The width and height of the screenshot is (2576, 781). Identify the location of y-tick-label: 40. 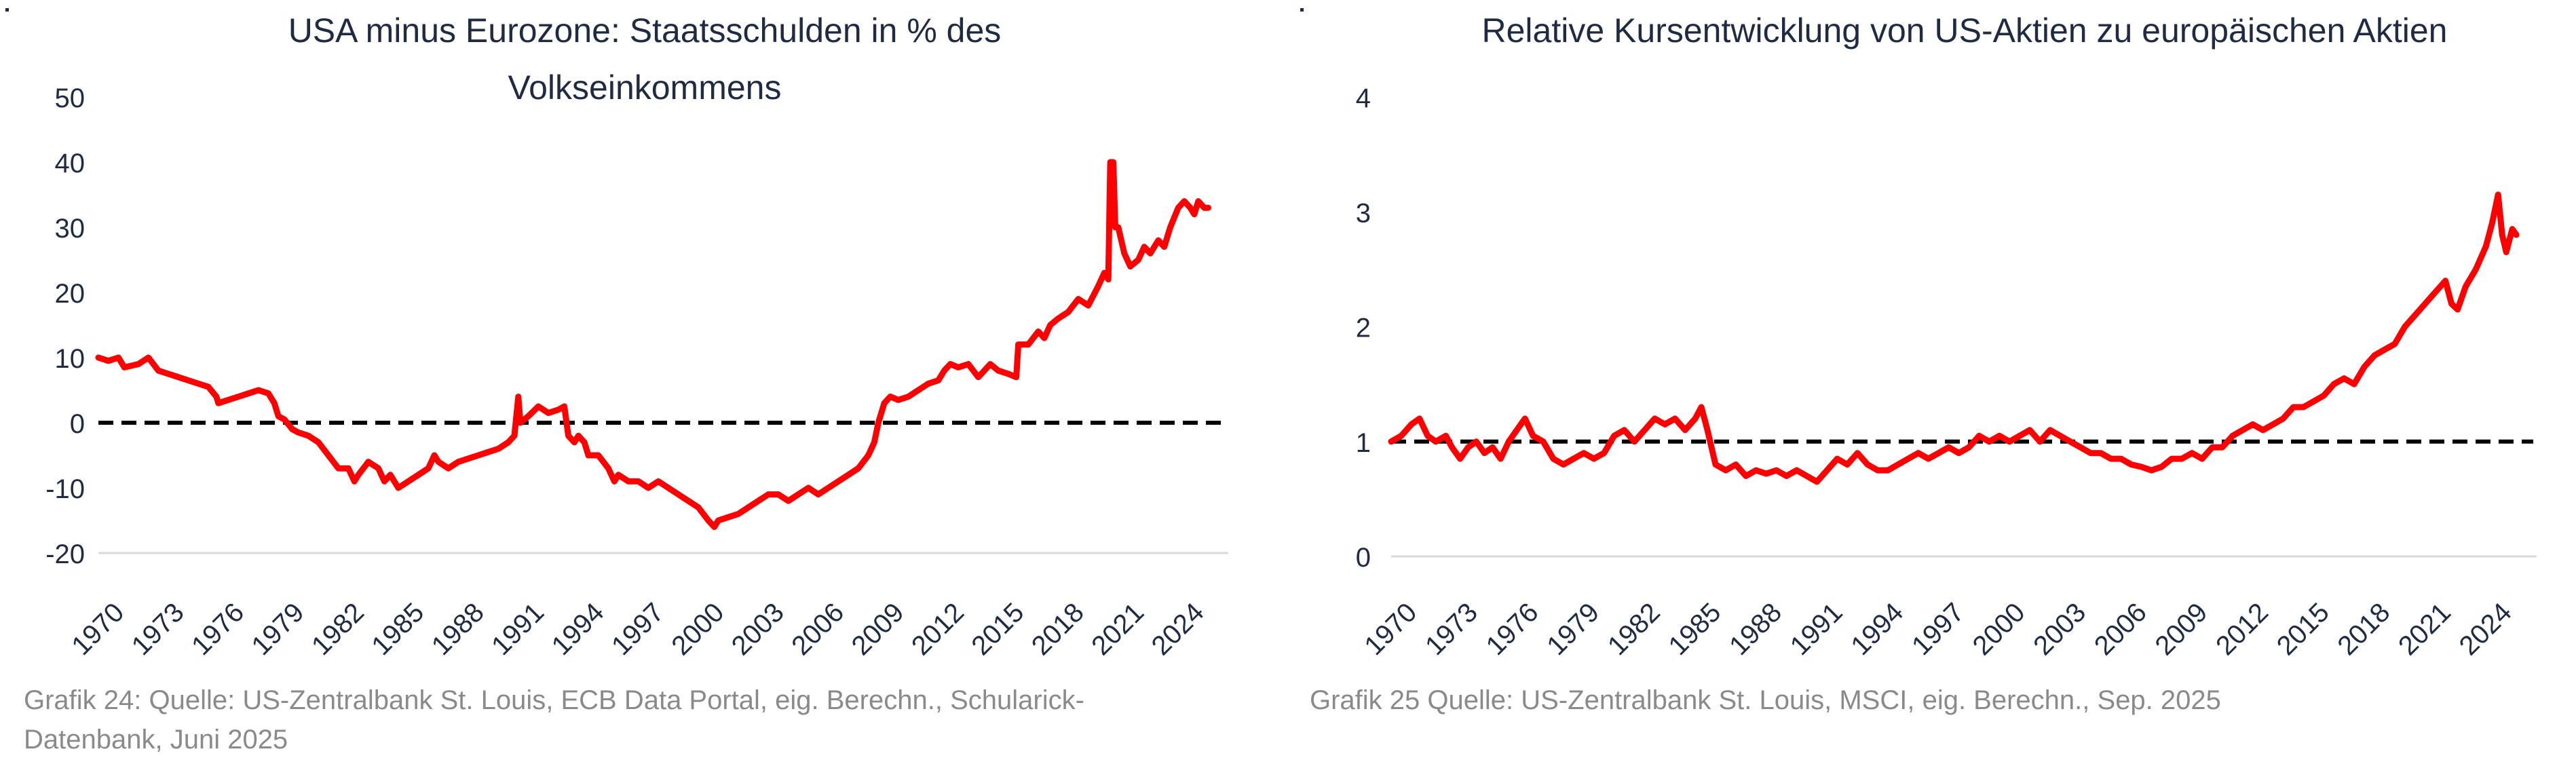
(70, 163).